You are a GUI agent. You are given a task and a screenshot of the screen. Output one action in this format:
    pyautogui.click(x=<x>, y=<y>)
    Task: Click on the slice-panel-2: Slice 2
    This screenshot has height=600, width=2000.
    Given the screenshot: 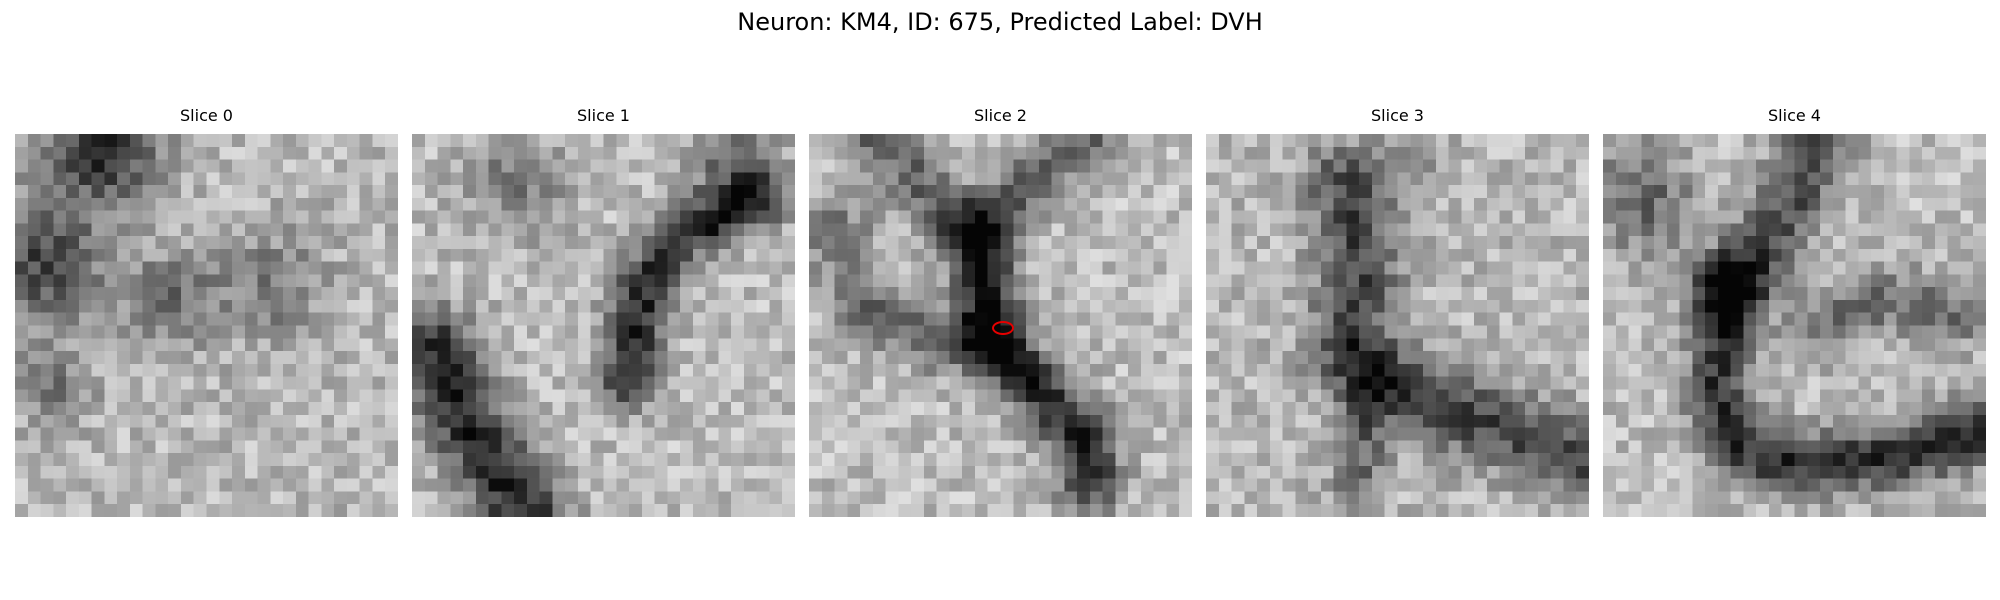 What is the action you would take?
    pyautogui.click(x=1000, y=310)
    